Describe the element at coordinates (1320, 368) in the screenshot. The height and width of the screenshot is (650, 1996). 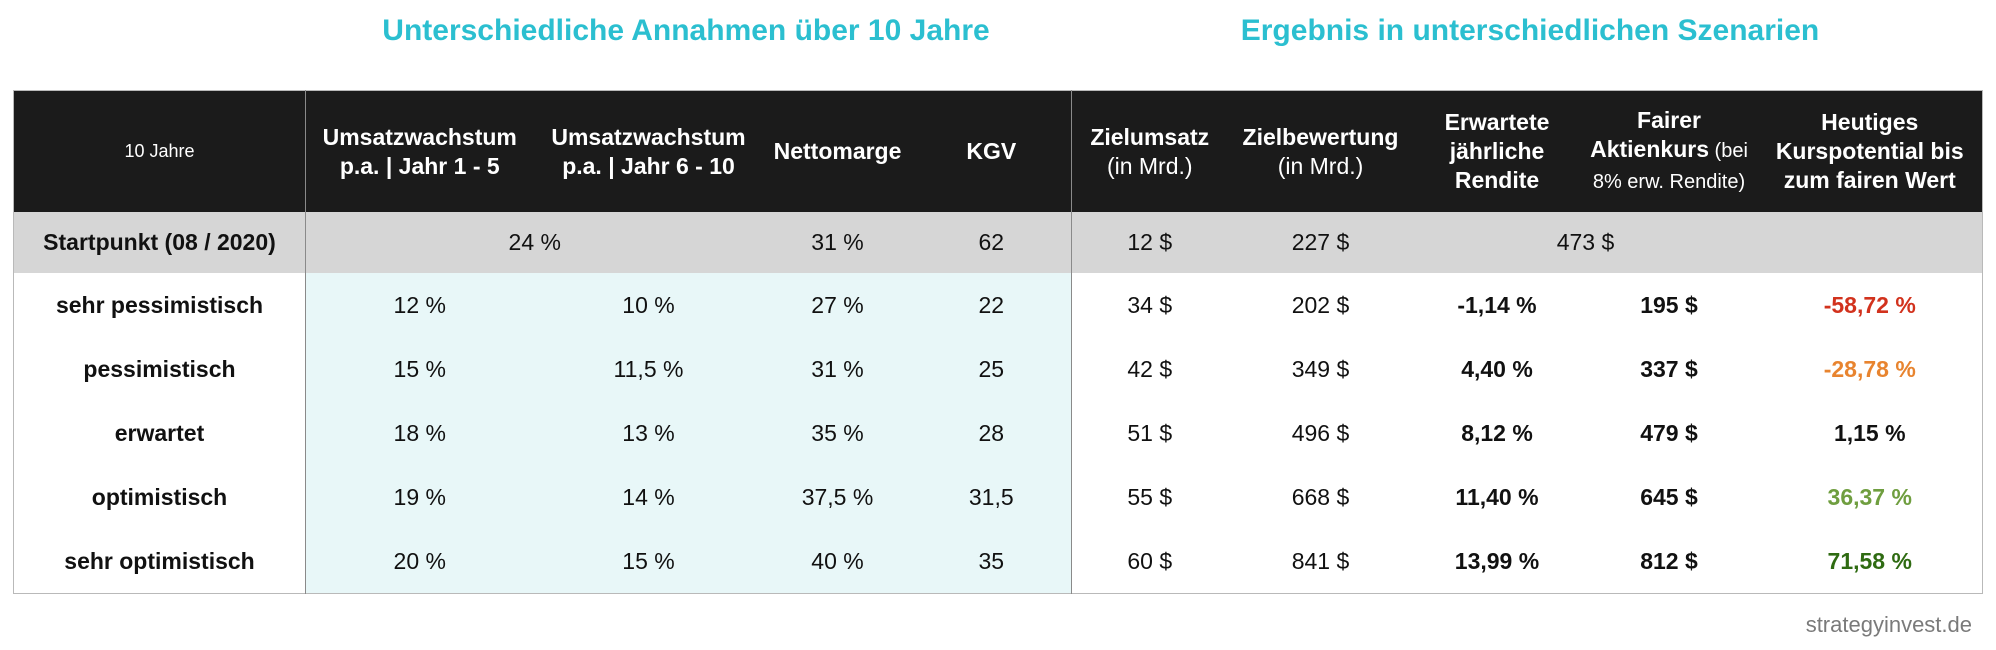
I see `target-valuation-cell: 349 $` at that location.